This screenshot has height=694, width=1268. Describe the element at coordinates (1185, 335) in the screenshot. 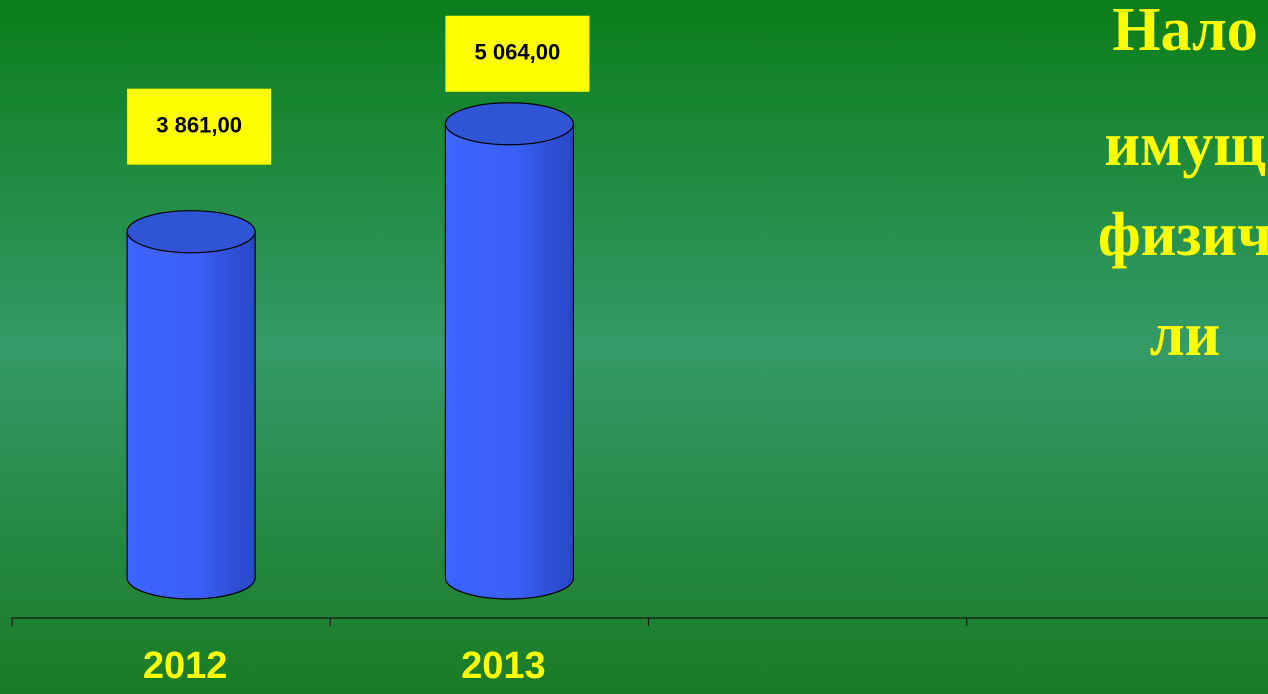

I see `title-line: ли` at that location.